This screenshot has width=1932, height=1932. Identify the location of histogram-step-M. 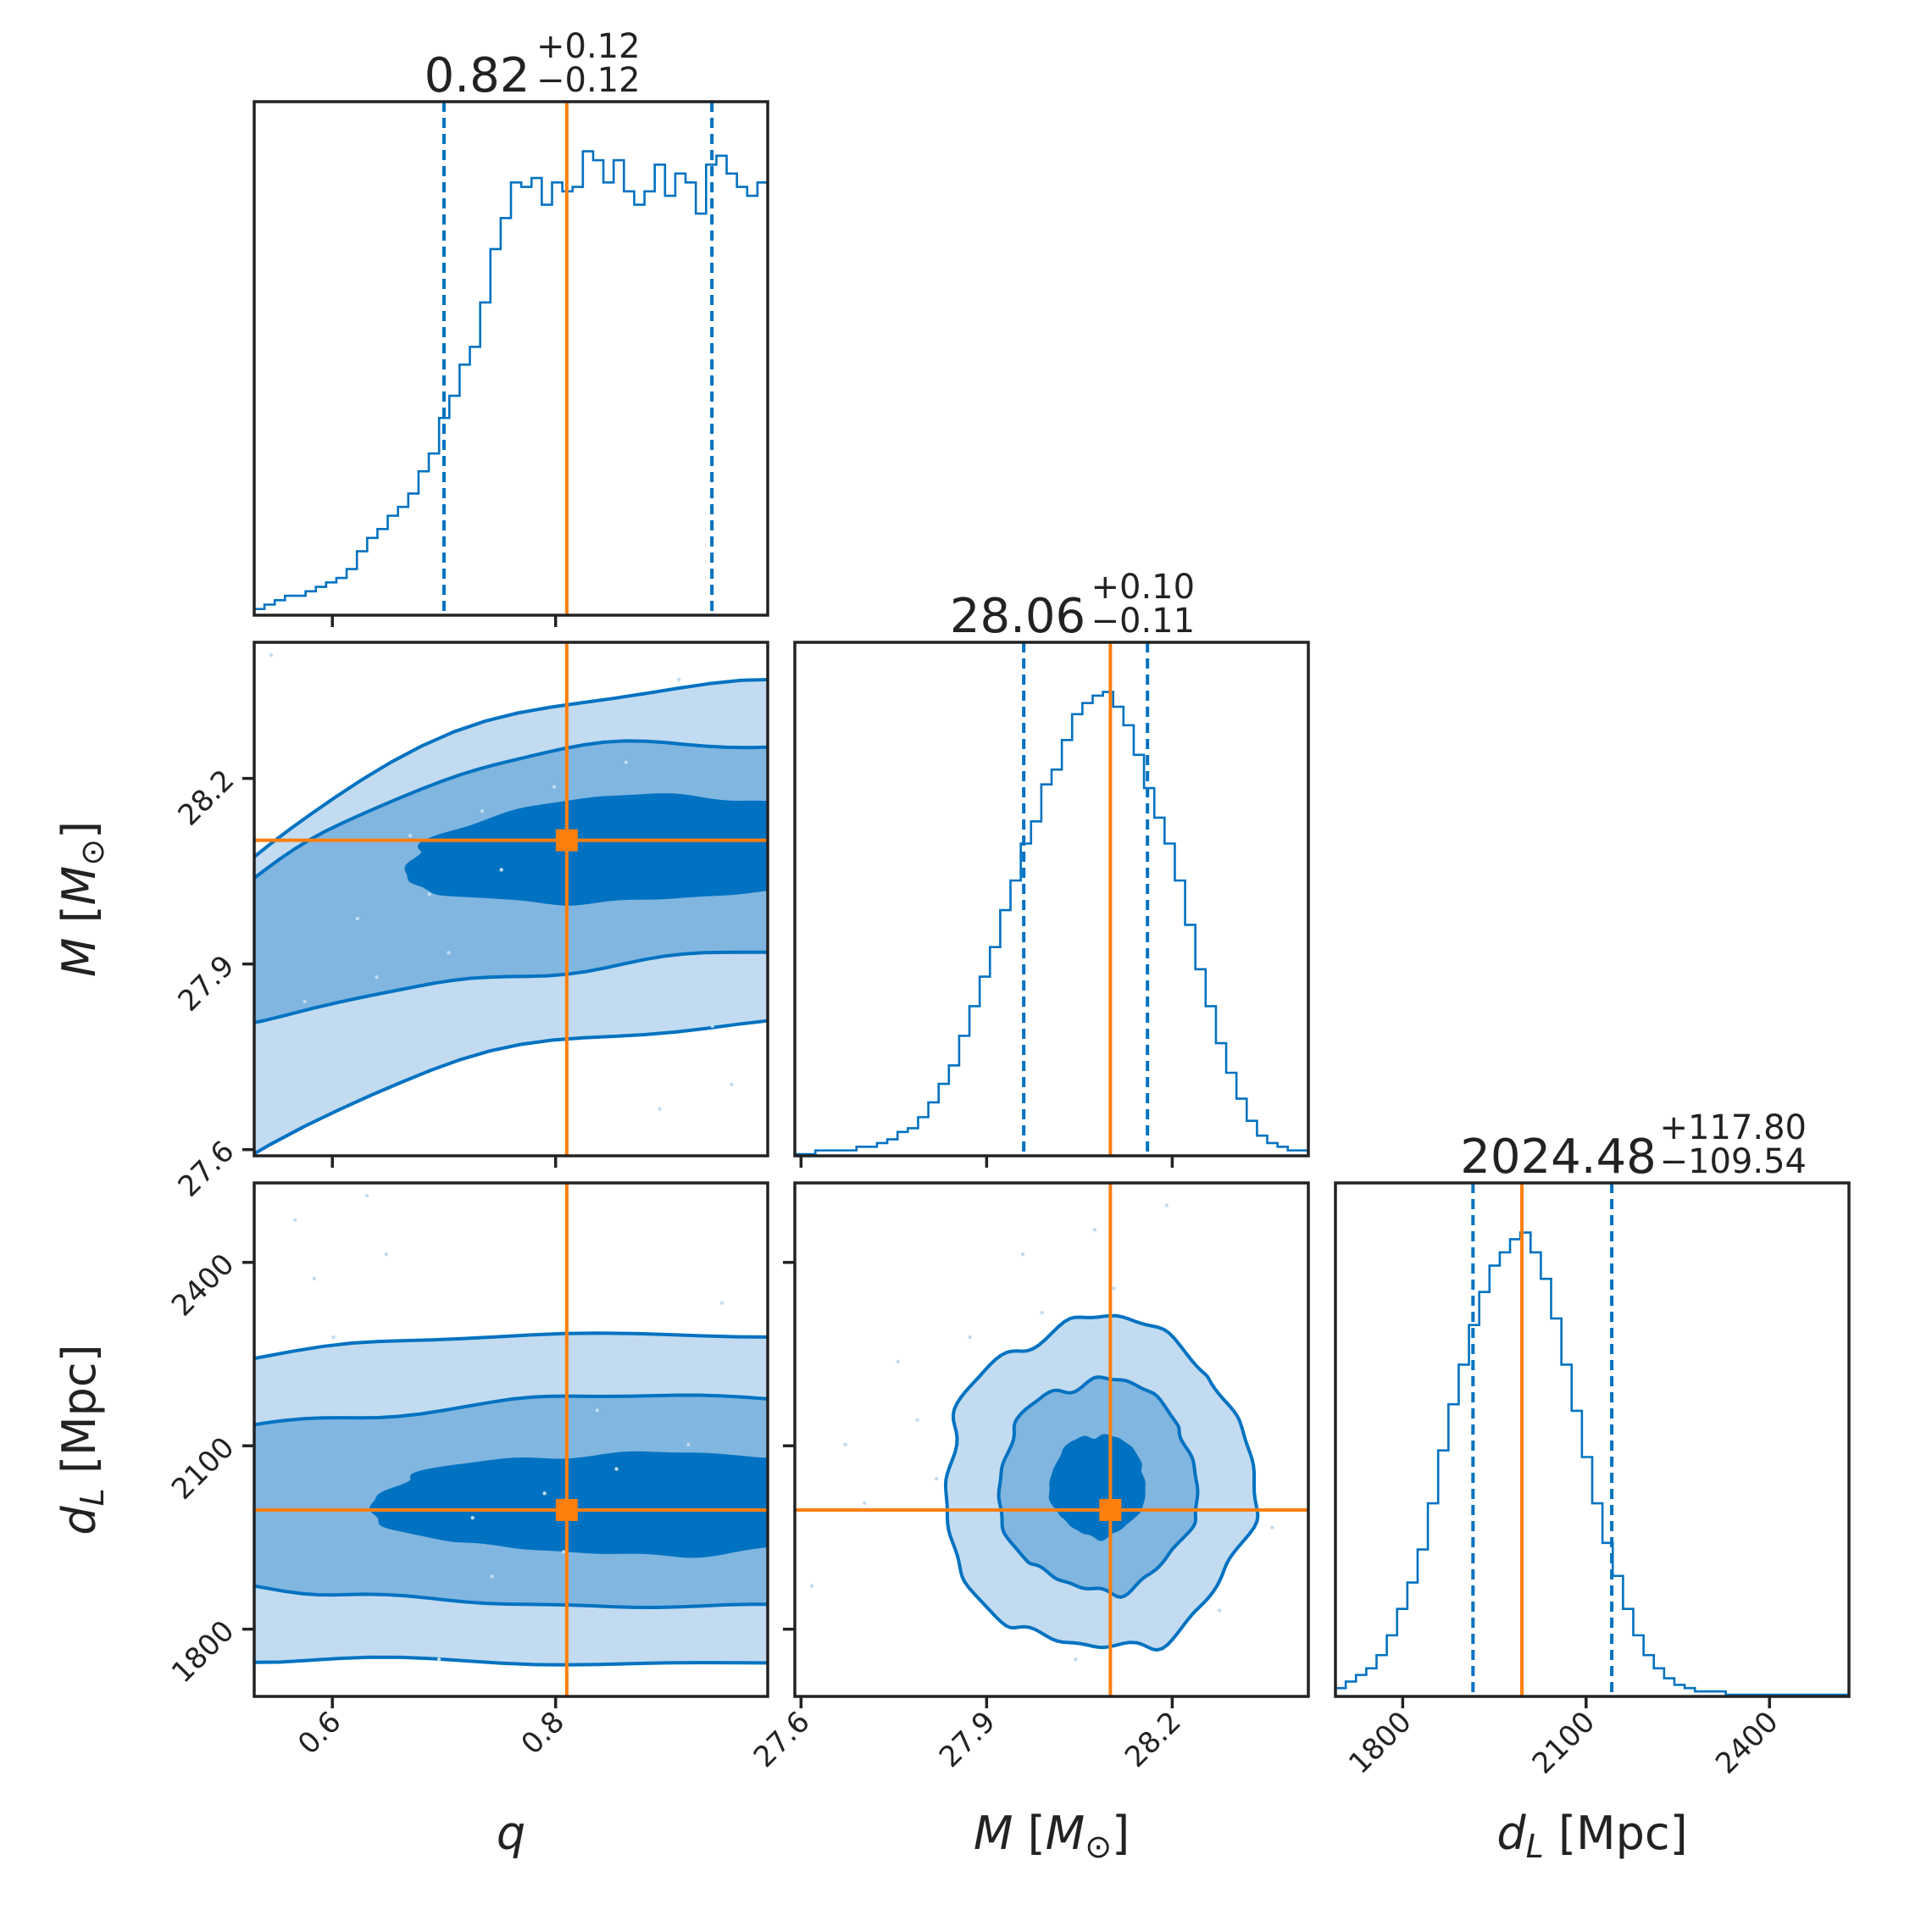
(1051, 924).